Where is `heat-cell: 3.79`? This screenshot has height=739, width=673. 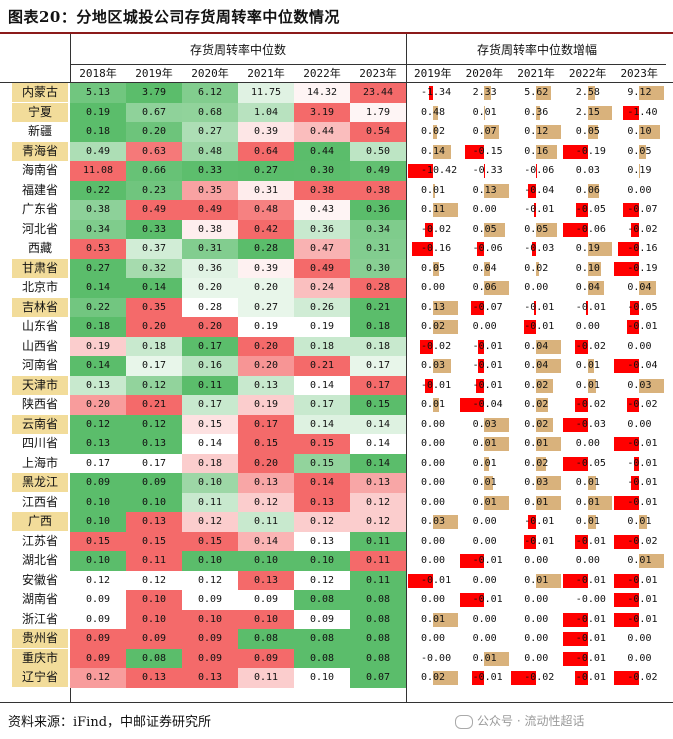
heat-cell: 3.79 is located at coordinates (154, 93).